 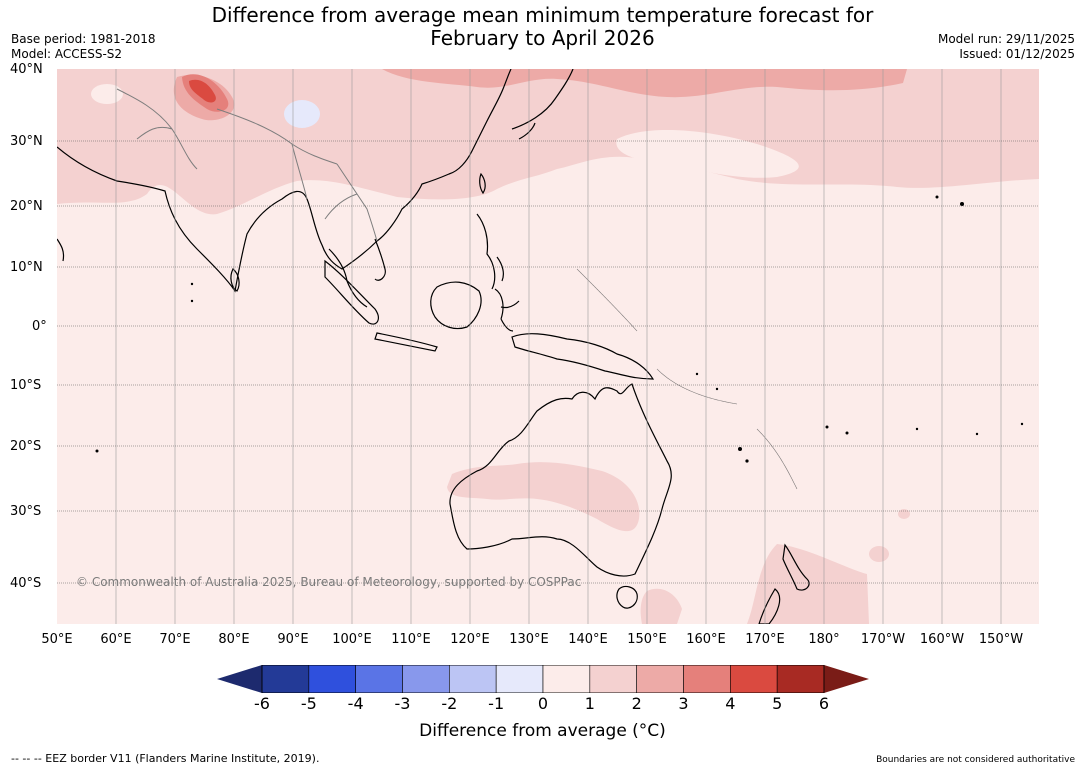 I want to click on anomaly-light-spot-arabia, so click(x=107, y=94).